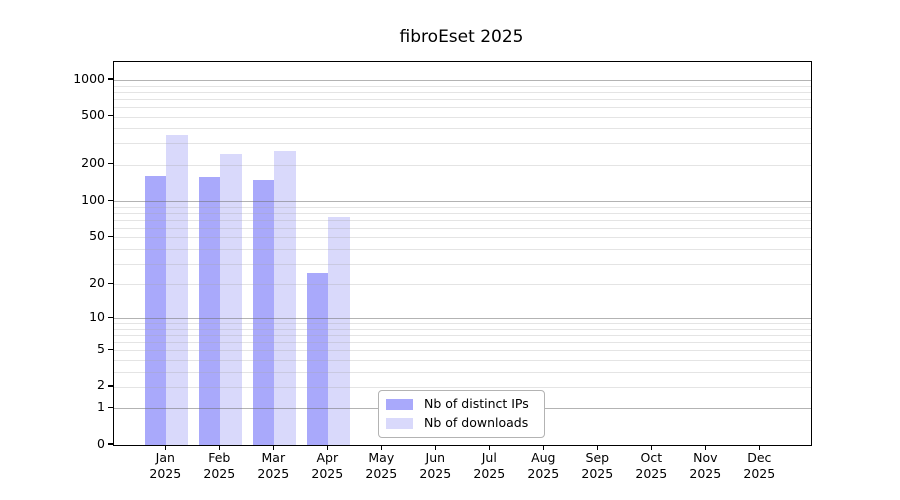 Image resolution: width=900 pixels, height=500 pixels. What do you see at coordinates (231, 299) in the screenshot?
I see `bar-downloads-feb` at bounding box center [231, 299].